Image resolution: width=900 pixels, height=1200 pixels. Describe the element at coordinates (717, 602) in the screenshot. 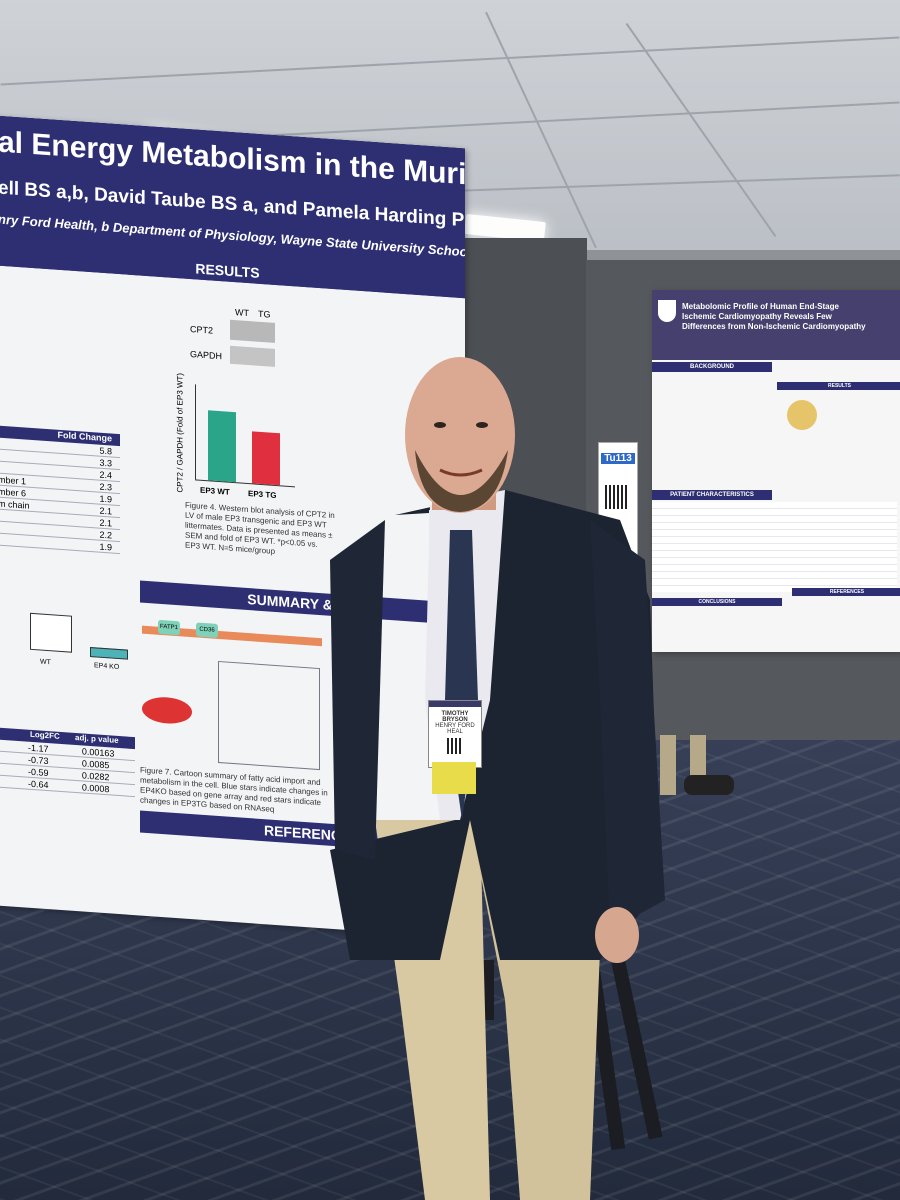

I see `conclusions-header: CONCLUSIONS` at that location.